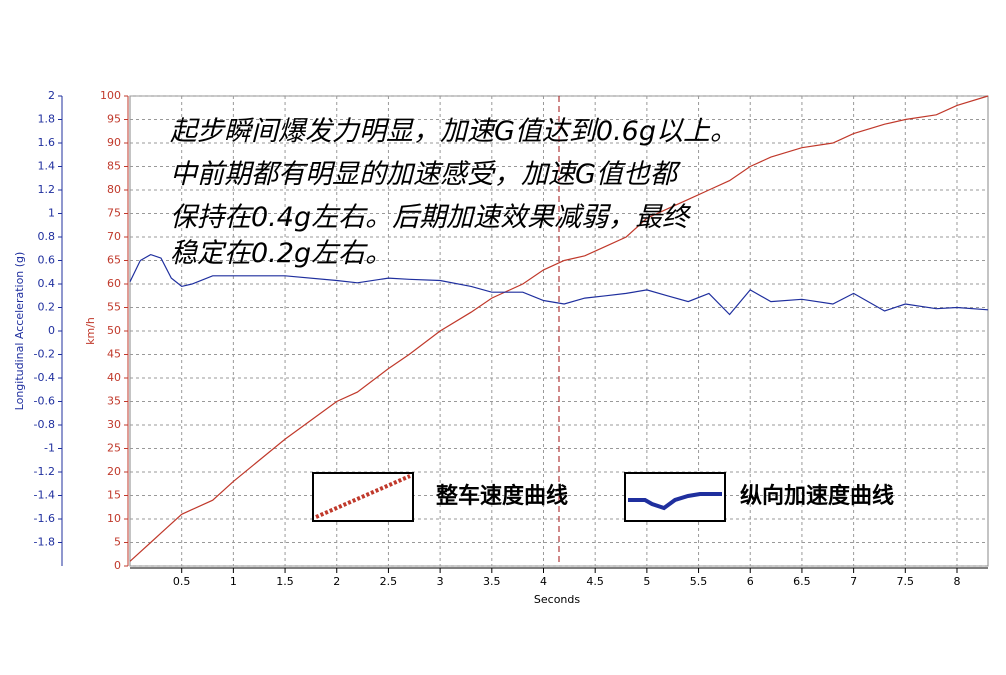 The image size is (1006, 675). I want to click on x-tick-label: 3, so click(440, 581).